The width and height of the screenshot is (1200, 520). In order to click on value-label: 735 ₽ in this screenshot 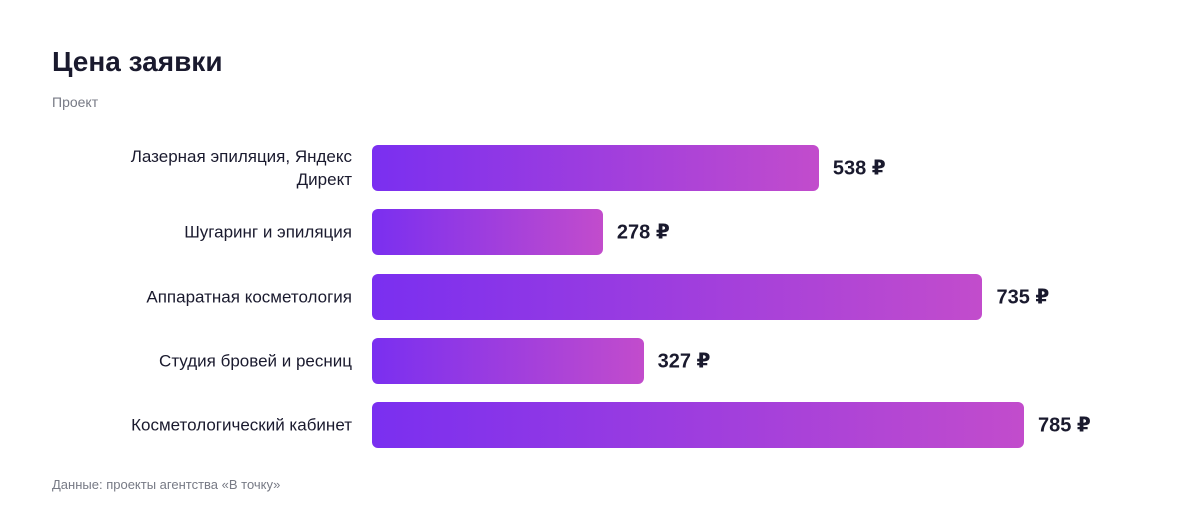, I will do `click(1023, 297)`.